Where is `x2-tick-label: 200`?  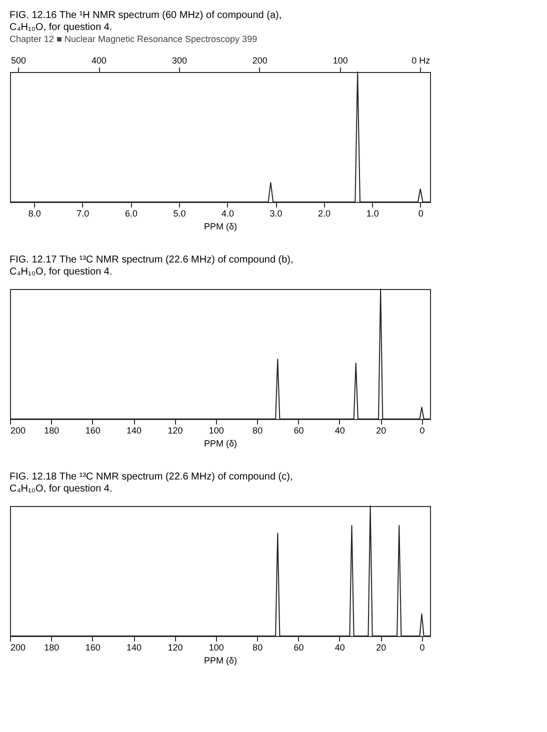
x2-tick-label: 200 is located at coordinates (260, 61).